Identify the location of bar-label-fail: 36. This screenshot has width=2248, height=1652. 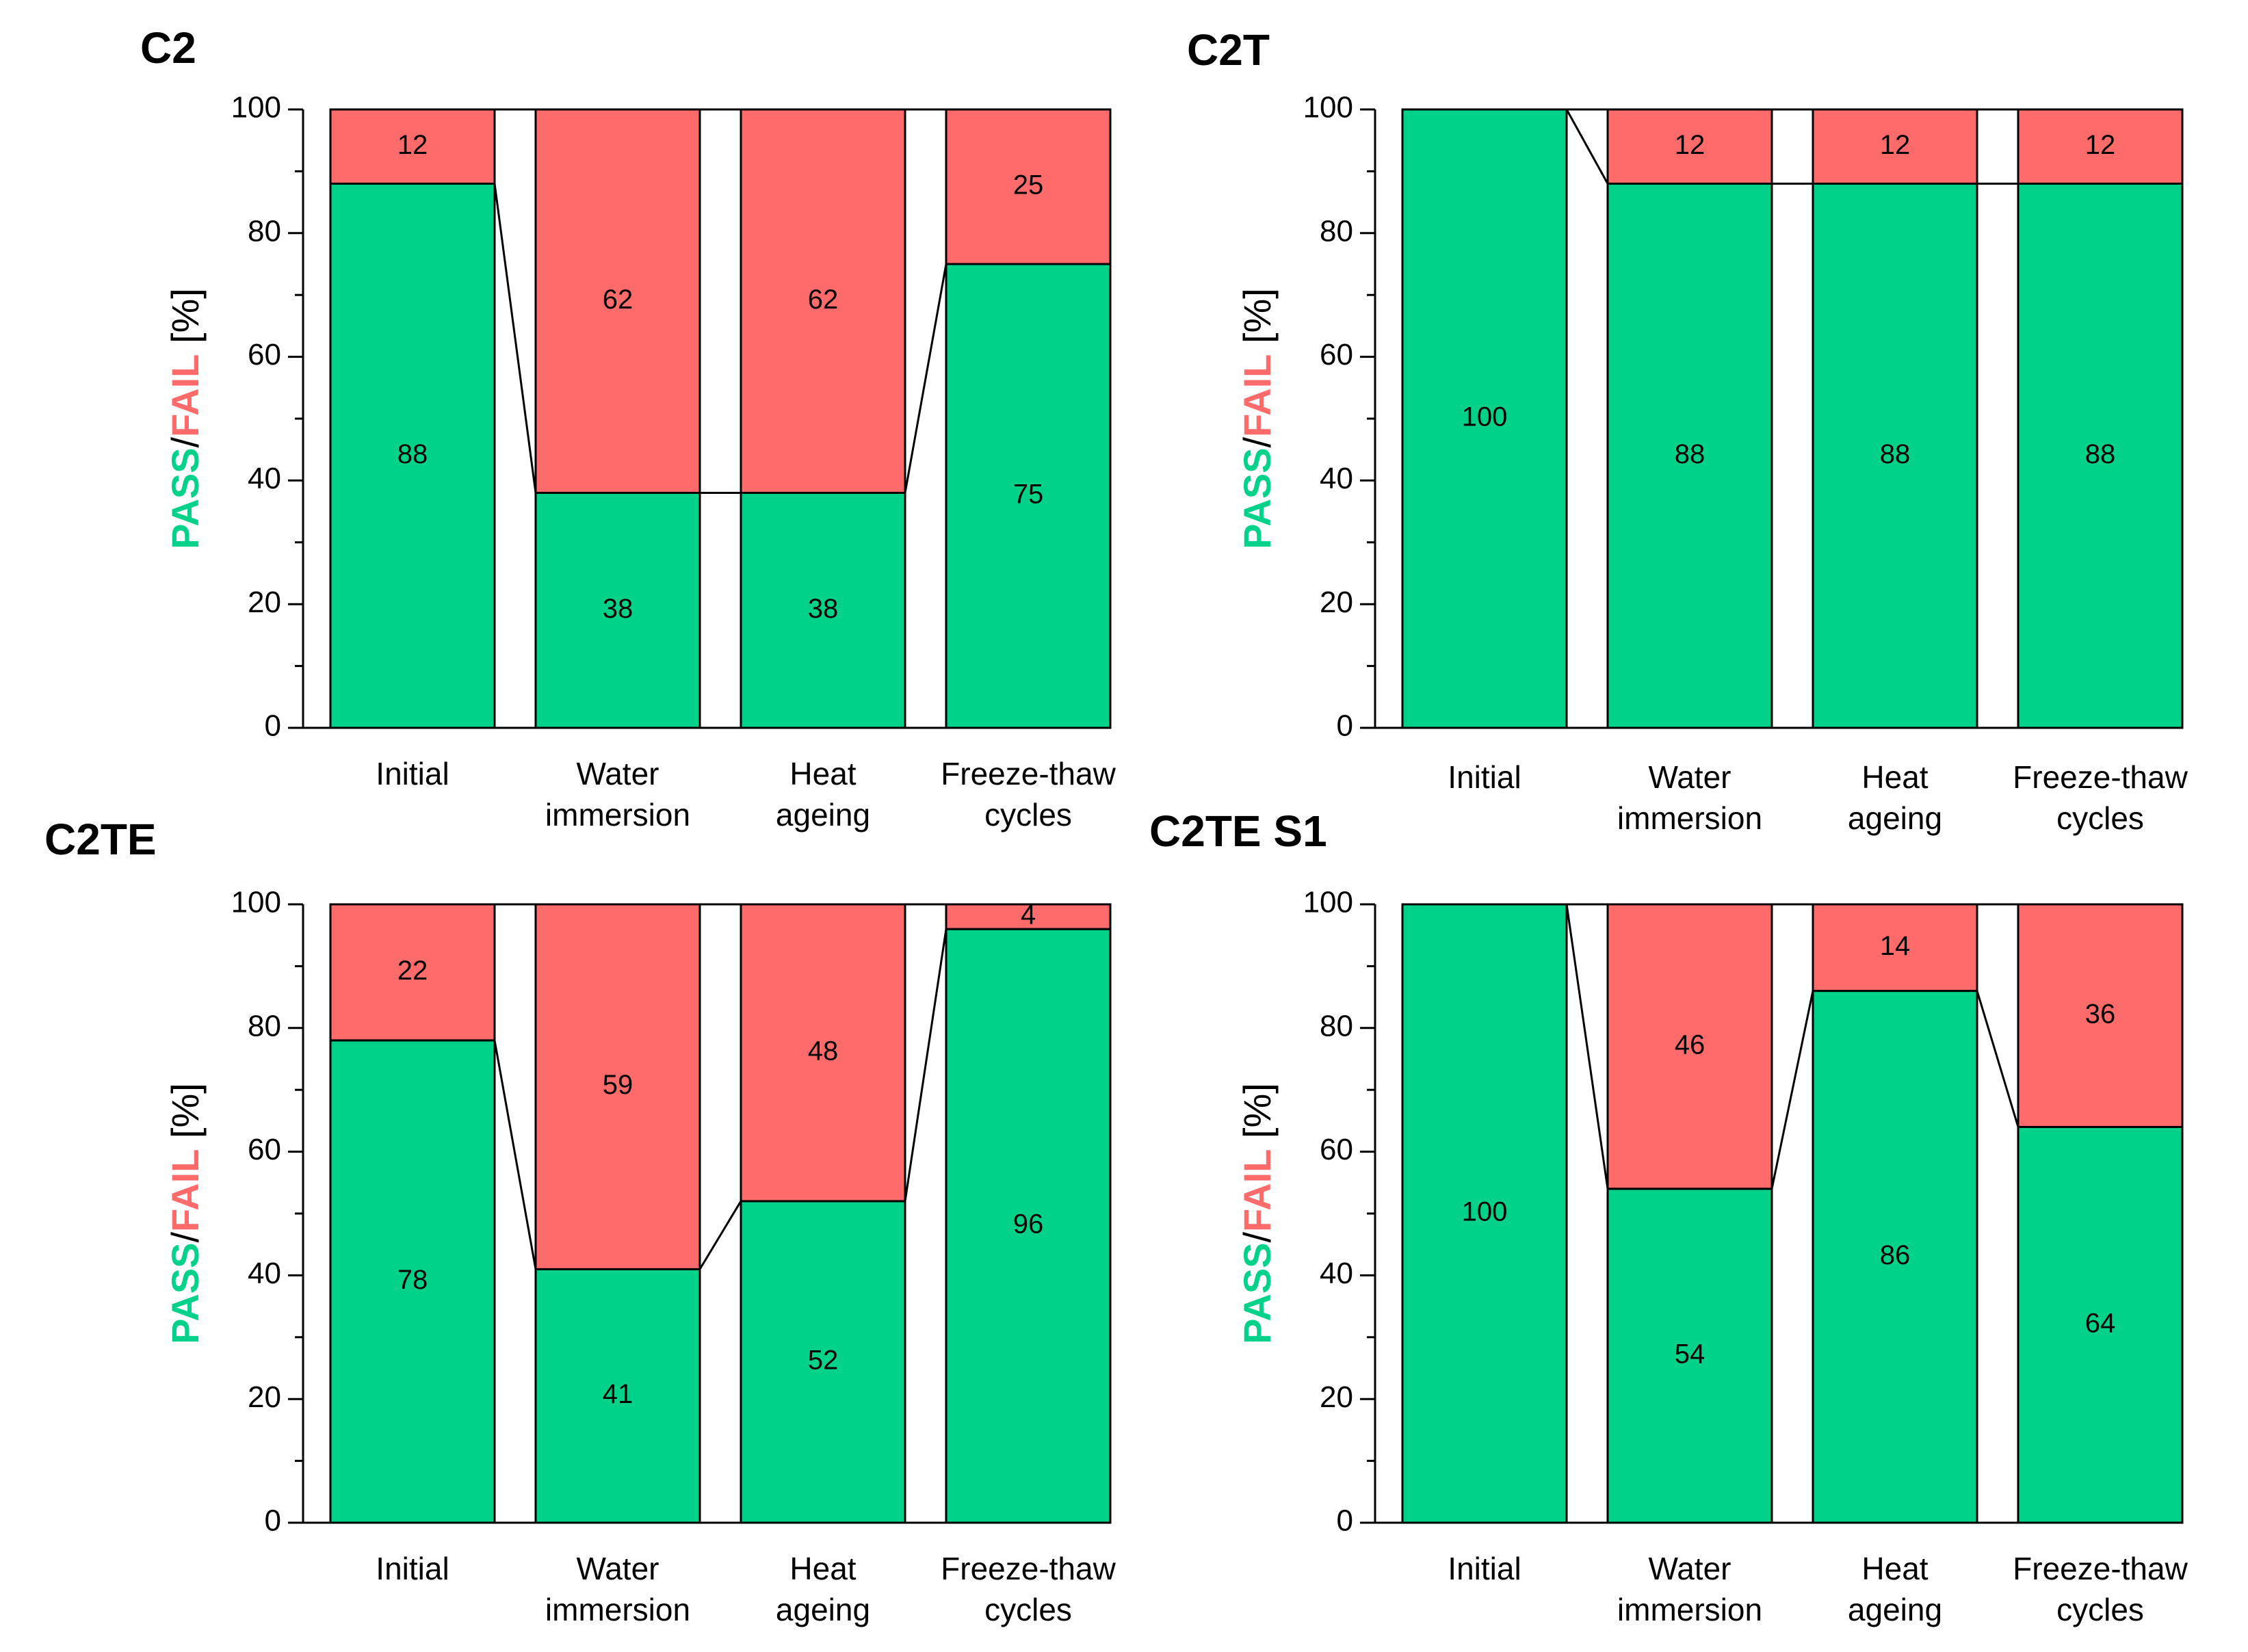
(2100, 1014).